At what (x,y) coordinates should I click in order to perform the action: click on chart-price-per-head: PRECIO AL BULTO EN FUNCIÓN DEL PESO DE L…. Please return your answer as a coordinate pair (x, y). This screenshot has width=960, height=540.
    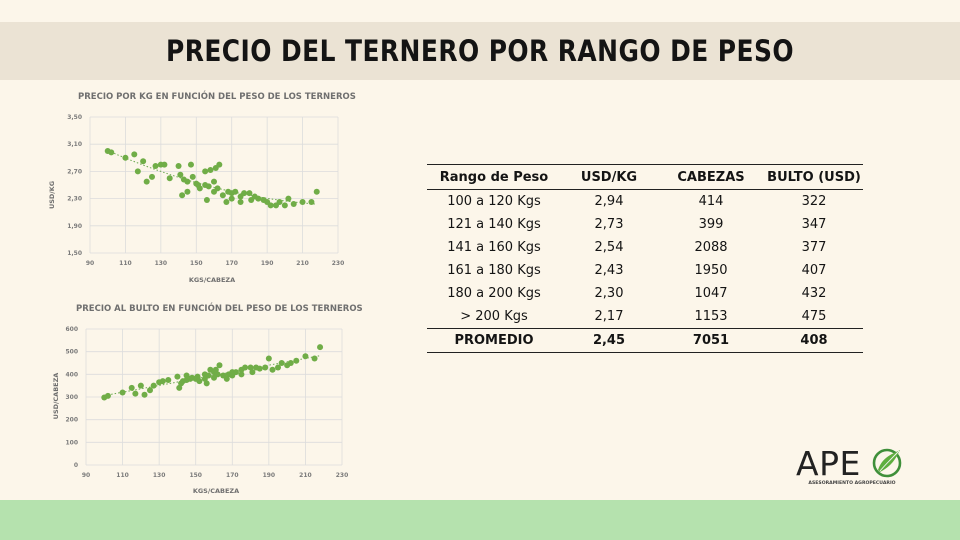
    Looking at the image, I should click on (207, 398).